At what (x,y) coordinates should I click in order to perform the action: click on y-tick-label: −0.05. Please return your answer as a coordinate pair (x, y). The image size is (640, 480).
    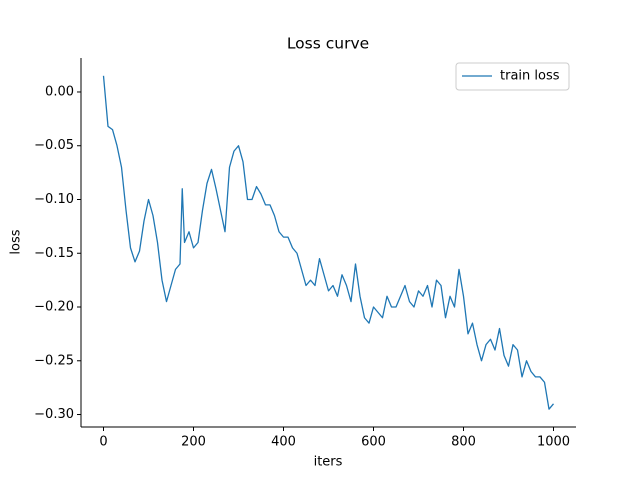
    Looking at the image, I should click on (54, 145).